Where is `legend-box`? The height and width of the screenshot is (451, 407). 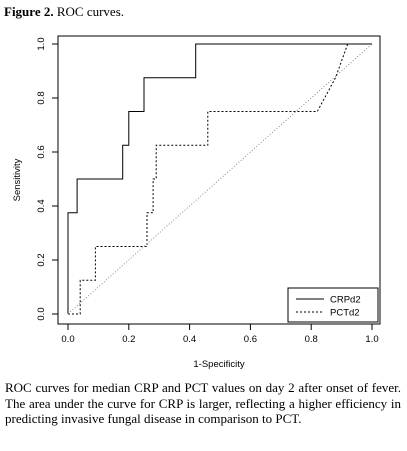 legend-box is located at coordinates (333, 305).